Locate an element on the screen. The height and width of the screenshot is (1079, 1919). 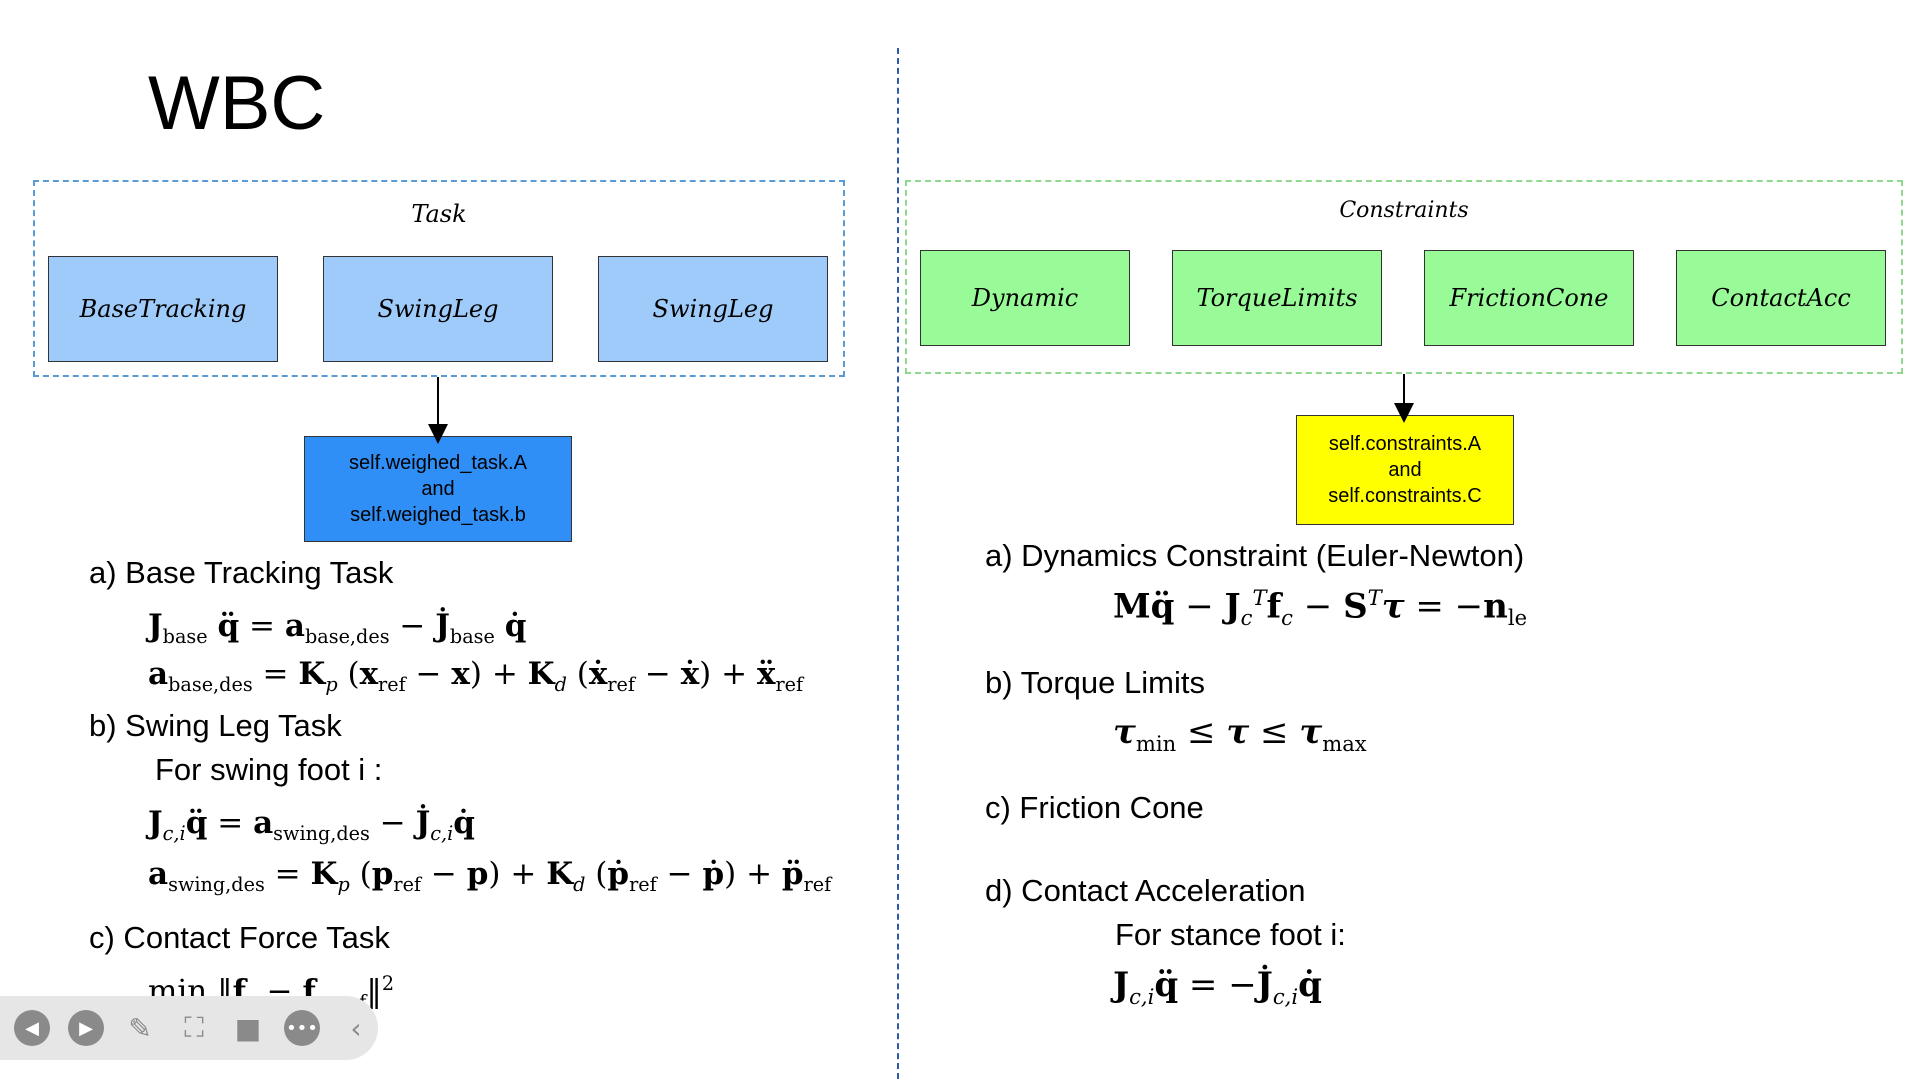
task-block-base-tracking: BaseTracking is located at coordinates (163, 309).